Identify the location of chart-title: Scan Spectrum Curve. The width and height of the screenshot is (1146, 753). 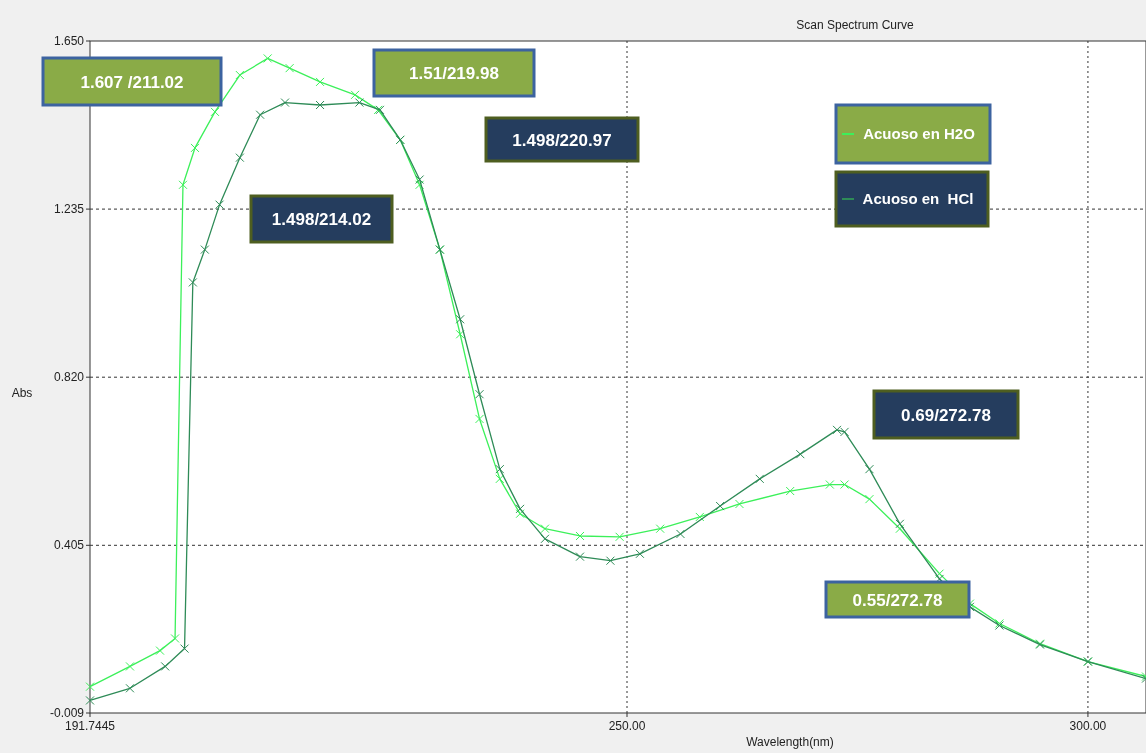
(855, 25).